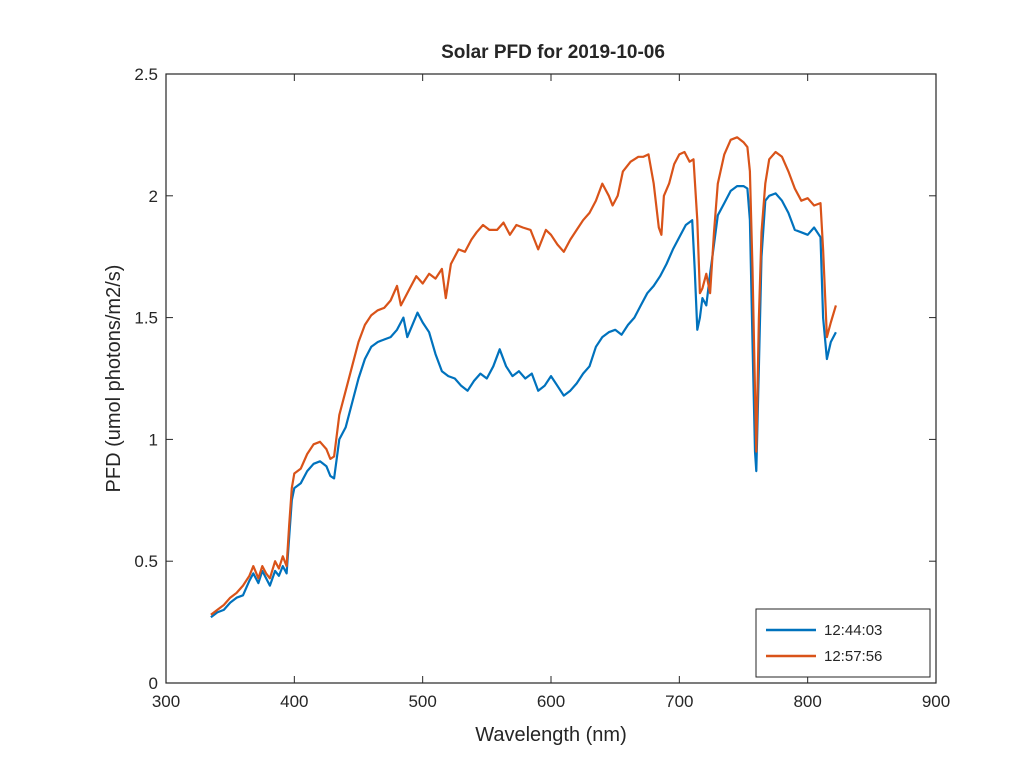  Describe the element at coordinates (146, 74) in the screenshot. I see `y-tick-label: 2.5` at that location.